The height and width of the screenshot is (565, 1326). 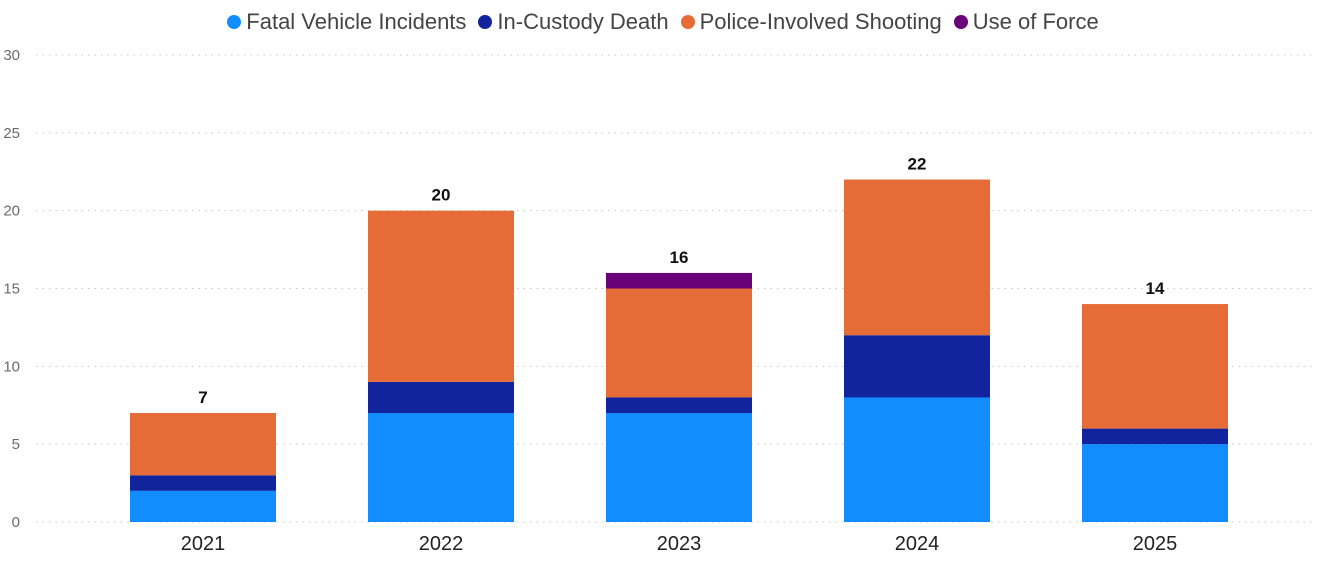 I want to click on legend-label: Use of Force, so click(x=1035, y=21).